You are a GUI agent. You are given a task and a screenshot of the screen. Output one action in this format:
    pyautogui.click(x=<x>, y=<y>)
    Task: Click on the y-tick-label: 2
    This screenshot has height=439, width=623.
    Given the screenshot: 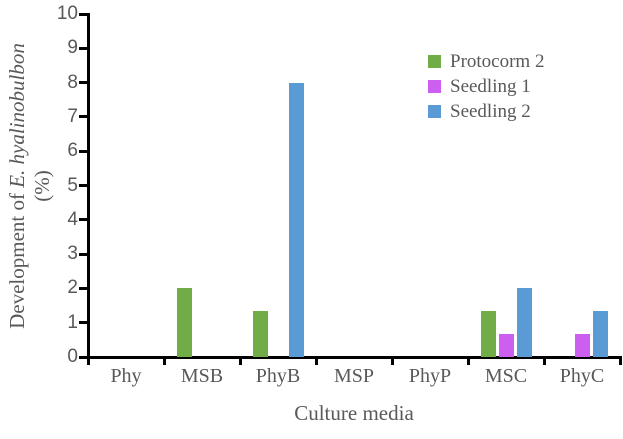 What is the action you would take?
    pyautogui.click(x=72, y=288)
    